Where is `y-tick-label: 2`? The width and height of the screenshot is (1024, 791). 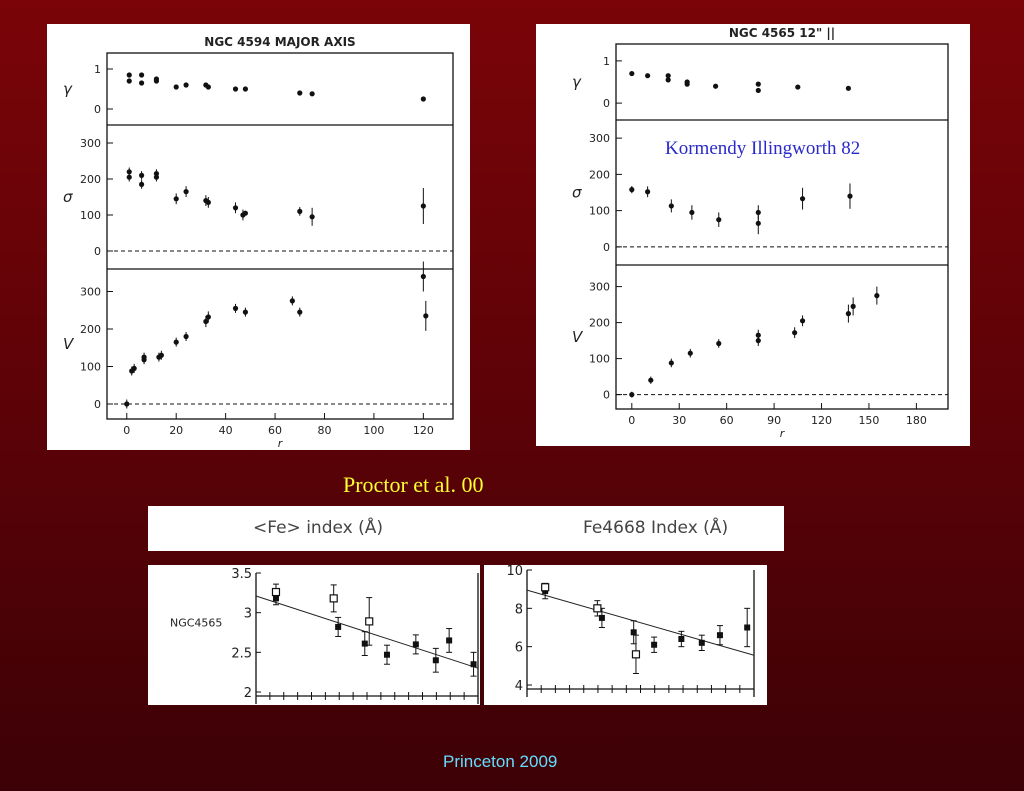 y-tick-label: 2 is located at coordinates (248, 693).